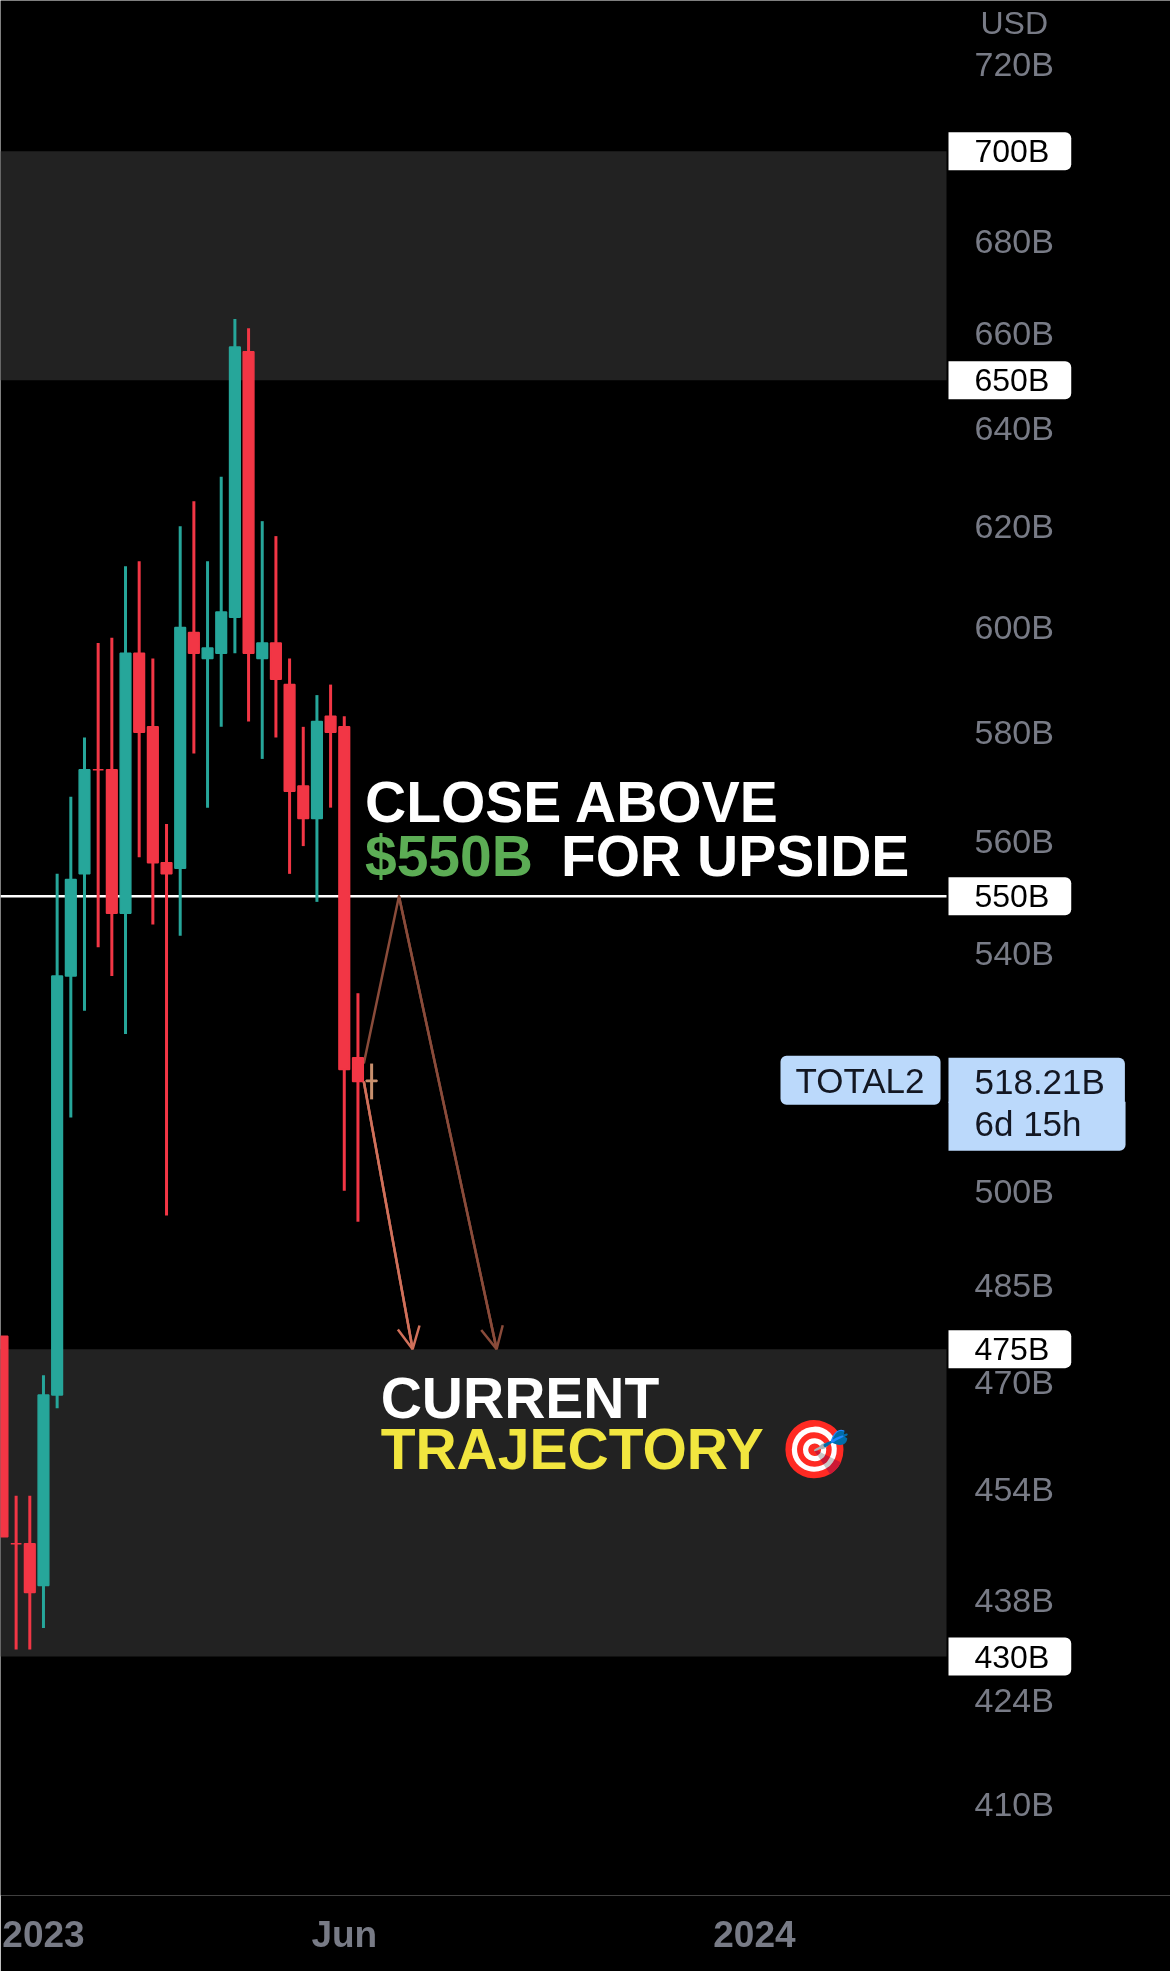  What do you see at coordinates (1012, 380) in the screenshot?
I see `annotation: 650B` at bounding box center [1012, 380].